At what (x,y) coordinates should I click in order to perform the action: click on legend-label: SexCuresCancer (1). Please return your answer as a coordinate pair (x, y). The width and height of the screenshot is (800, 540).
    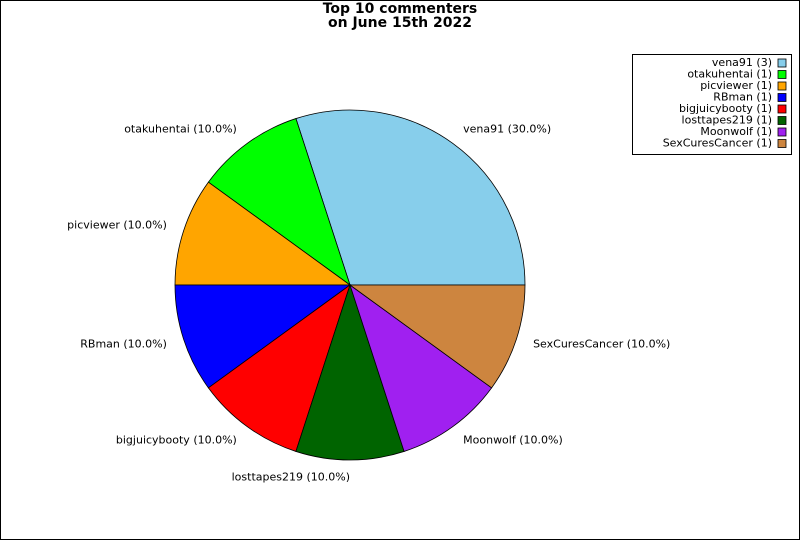
    Looking at the image, I should click on (717, 143).